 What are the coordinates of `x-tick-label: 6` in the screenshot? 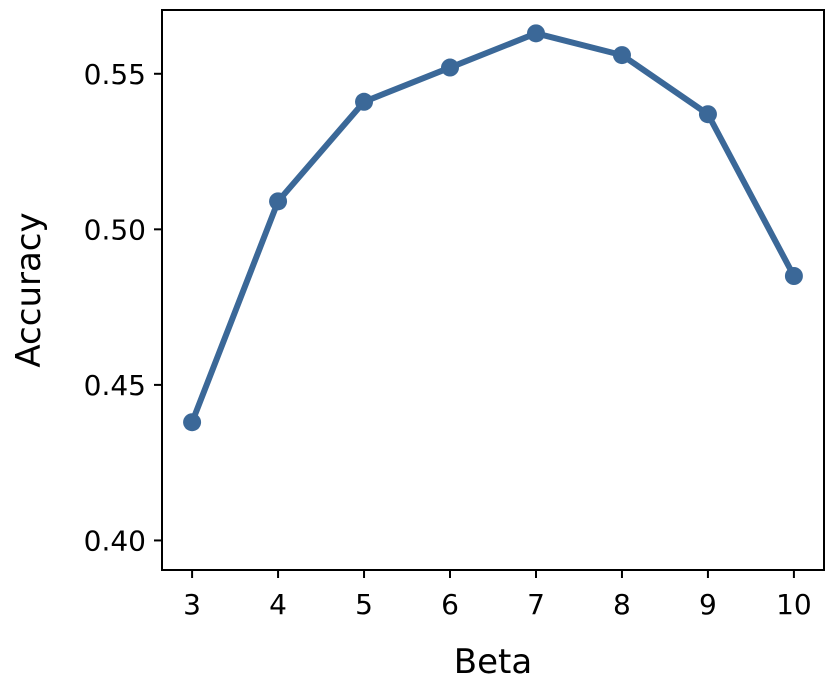 It's located at (450, 604).